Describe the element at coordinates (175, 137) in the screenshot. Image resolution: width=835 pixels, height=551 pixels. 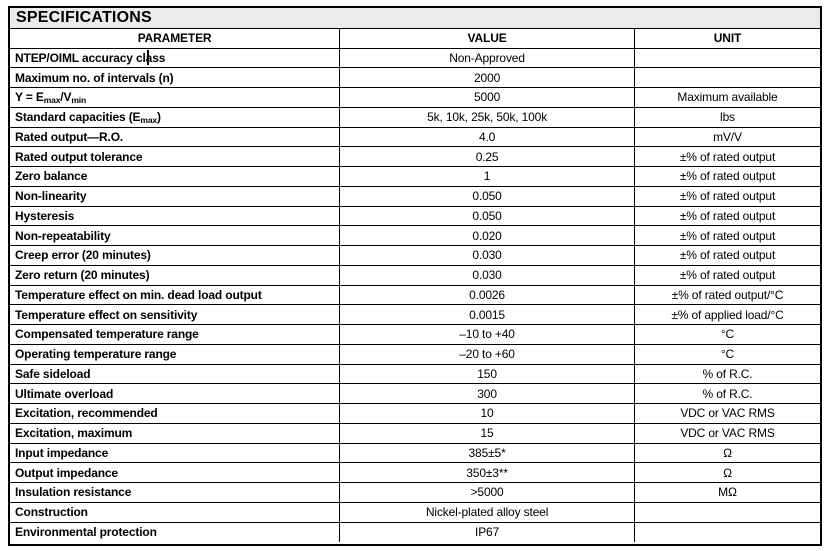
I see `parameter-cell: Rated output—R.O.` at that location.